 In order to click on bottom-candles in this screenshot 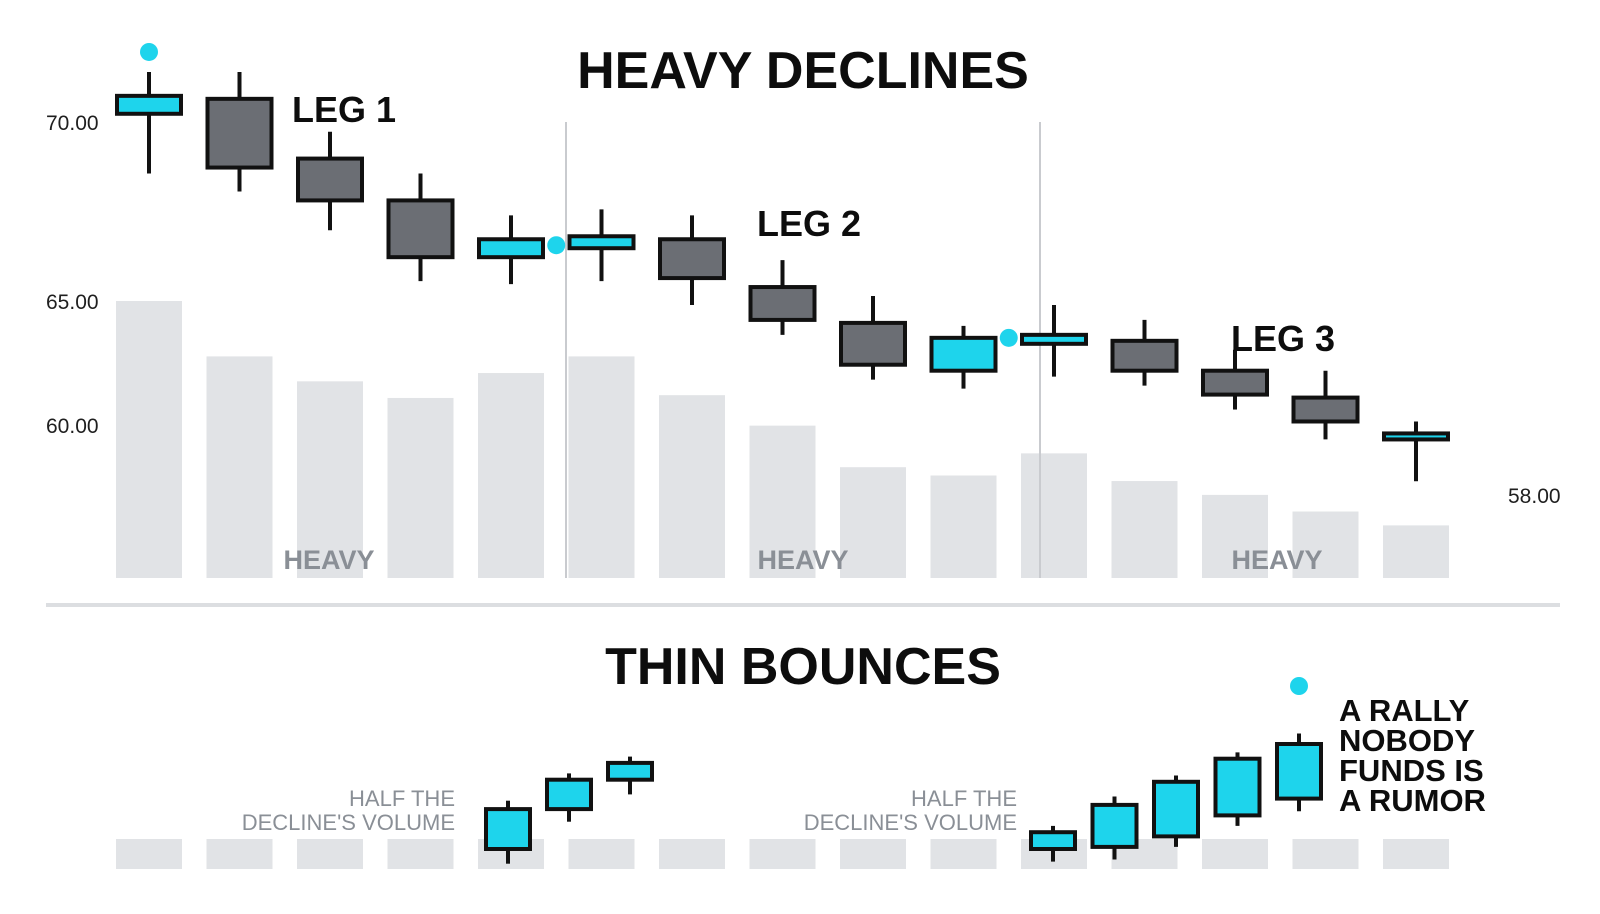, I will do `click(903, 798)`.